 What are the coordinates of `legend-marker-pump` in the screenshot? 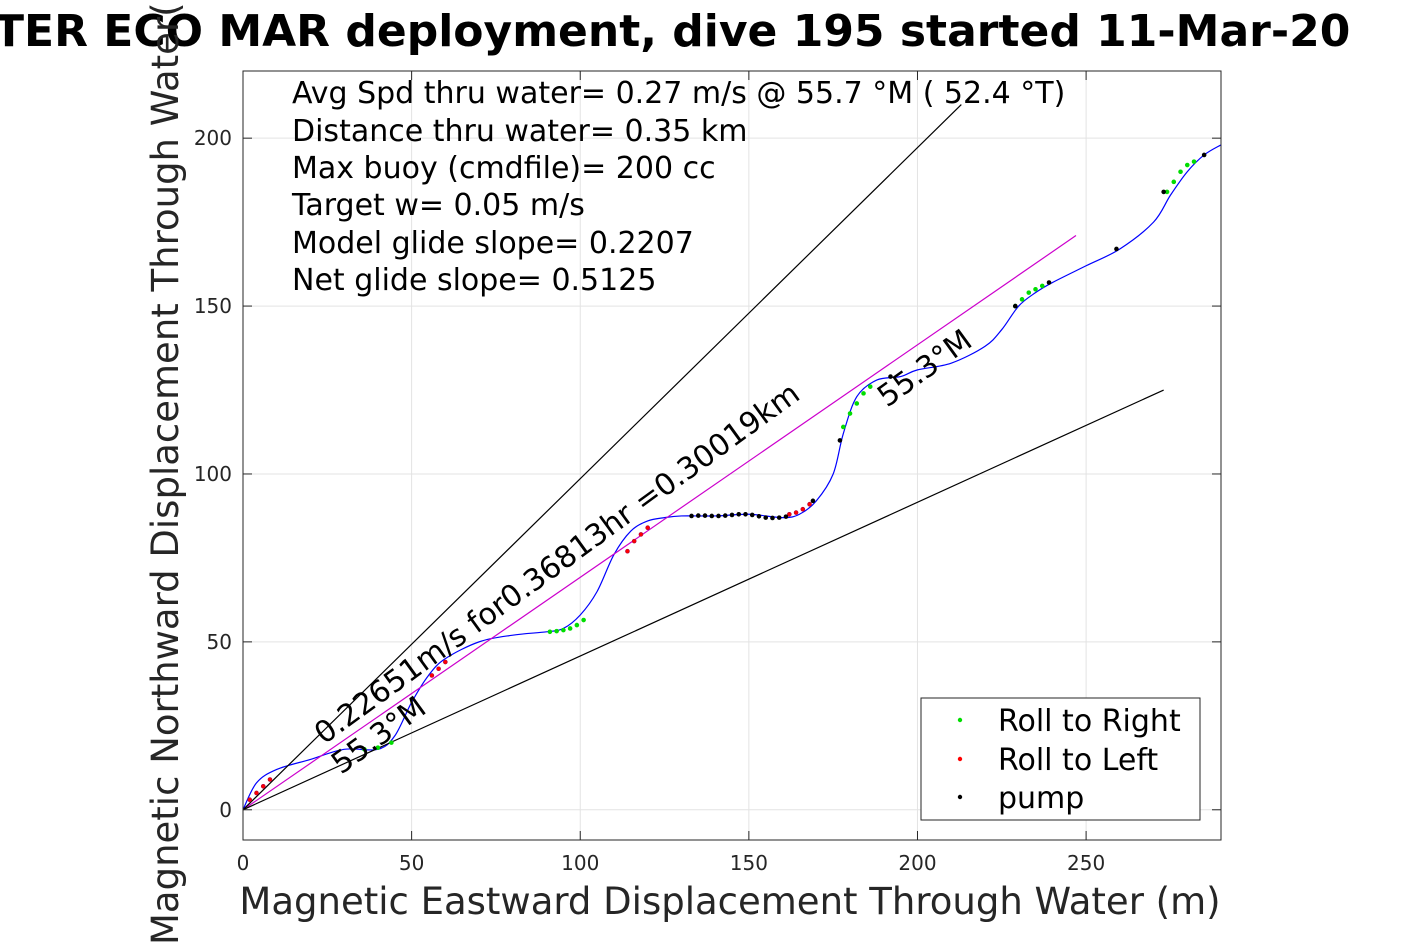 It's located at (960, 797).